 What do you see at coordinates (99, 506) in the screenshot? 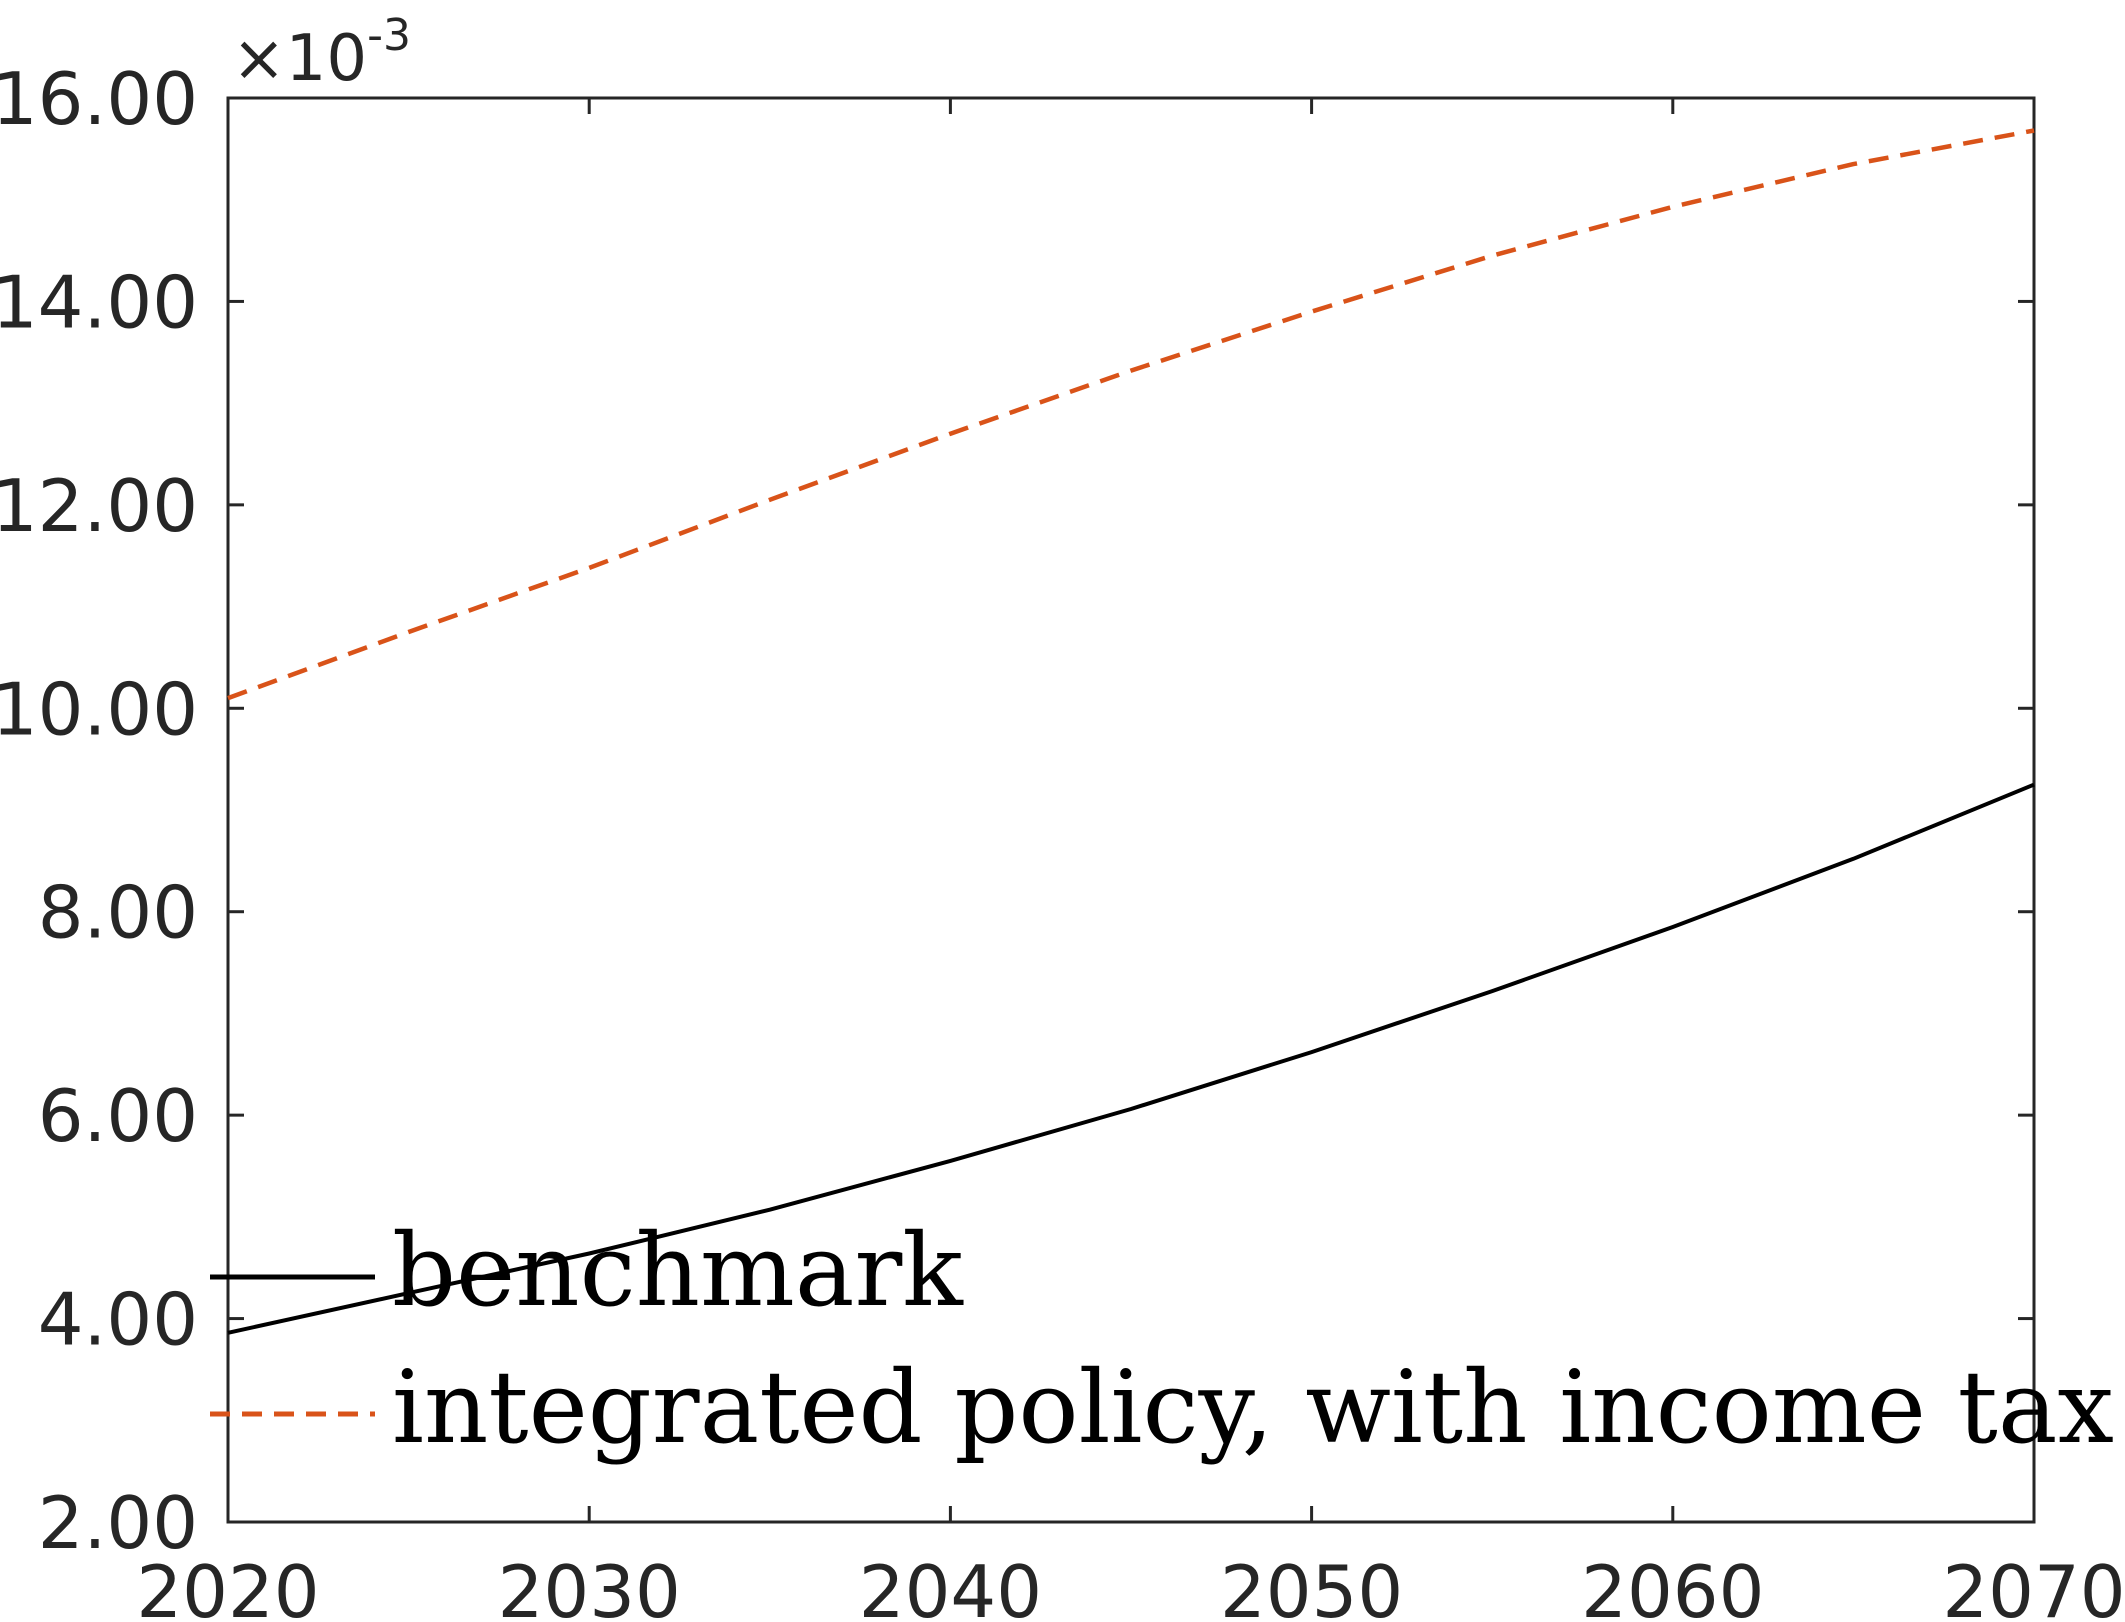
I see `y-tick-label: 12.00` at bounding box center [99, 506].